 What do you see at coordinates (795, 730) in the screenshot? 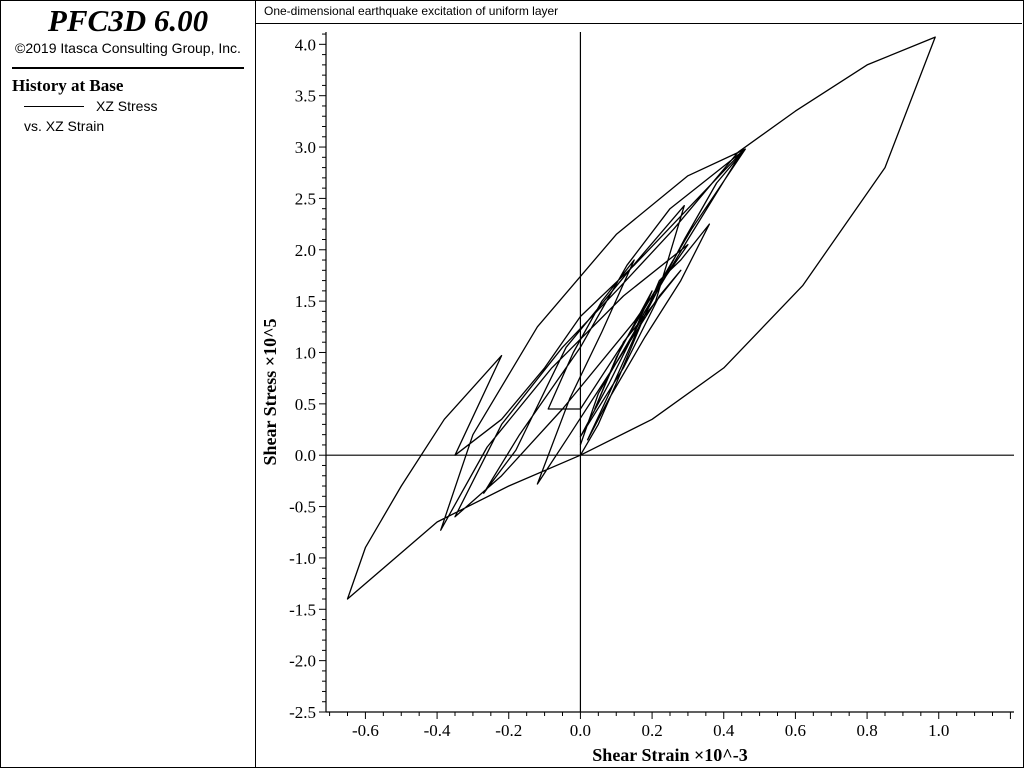
I see `x-tick-label: 0.6` at bounding box center [795, 730].